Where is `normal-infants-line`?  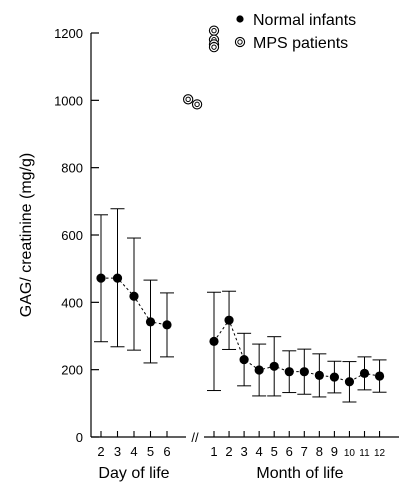 normal-infants-line is located at coordinates (296, 351).